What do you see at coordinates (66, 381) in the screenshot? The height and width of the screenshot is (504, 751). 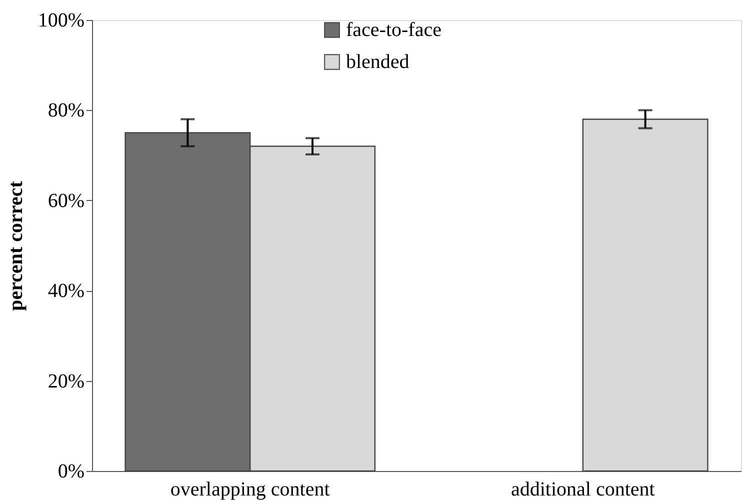 I see `y-tick-label: 20%` at bounding box center [66, 381].